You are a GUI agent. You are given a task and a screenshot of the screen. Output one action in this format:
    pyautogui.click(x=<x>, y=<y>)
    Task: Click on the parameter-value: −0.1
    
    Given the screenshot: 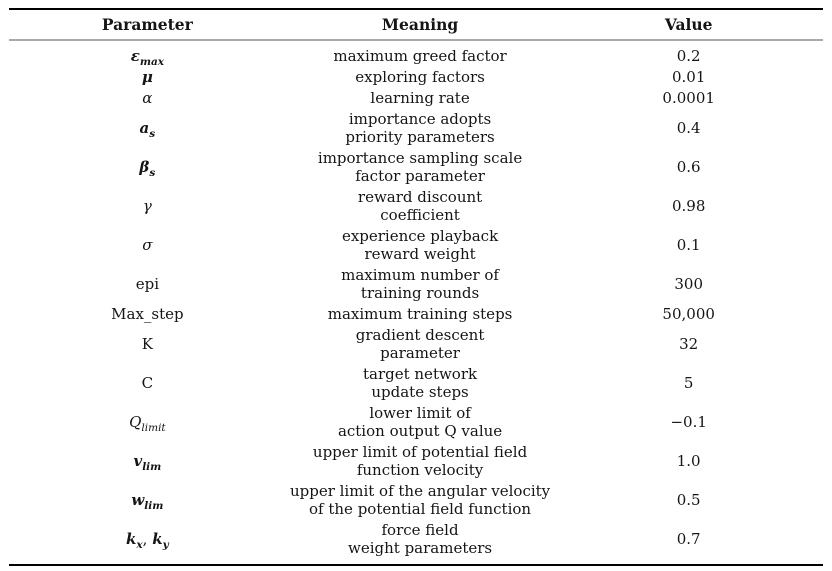 What is the action you would take?
    pyautogui.click(x=688, y=422)
    